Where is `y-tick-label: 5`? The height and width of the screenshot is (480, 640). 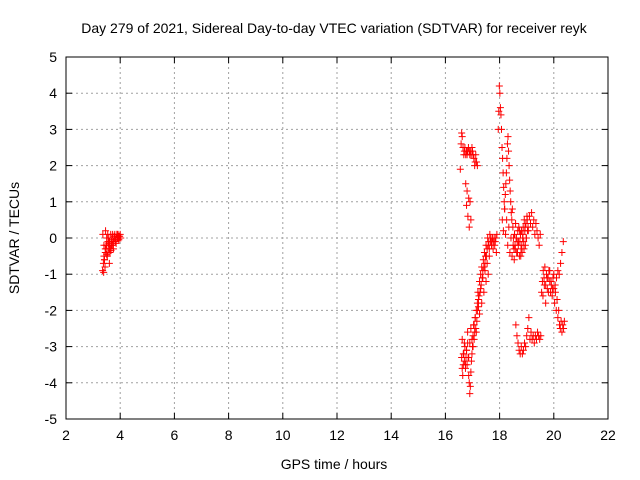
y-tick-label: 5 is located at coordinates (53, 57).